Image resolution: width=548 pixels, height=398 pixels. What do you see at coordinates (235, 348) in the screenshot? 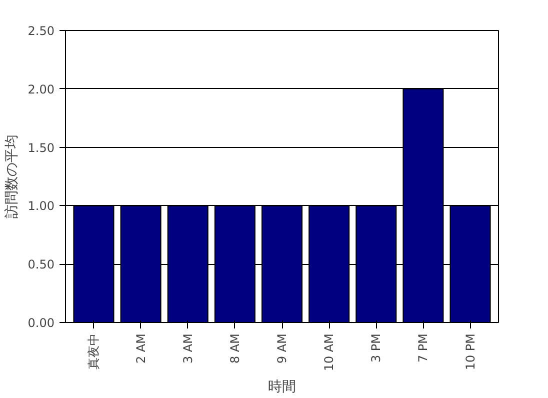
I see `x-tick-label: 8 AM` at bounding box center [235, 348].